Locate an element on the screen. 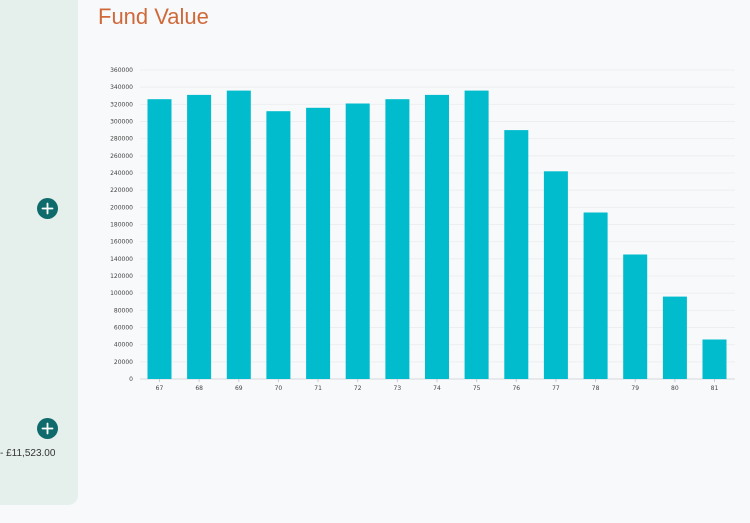 This screenshot has height=523, width=750. y-tick-label: 260000 is located at coordinates (121, 156).